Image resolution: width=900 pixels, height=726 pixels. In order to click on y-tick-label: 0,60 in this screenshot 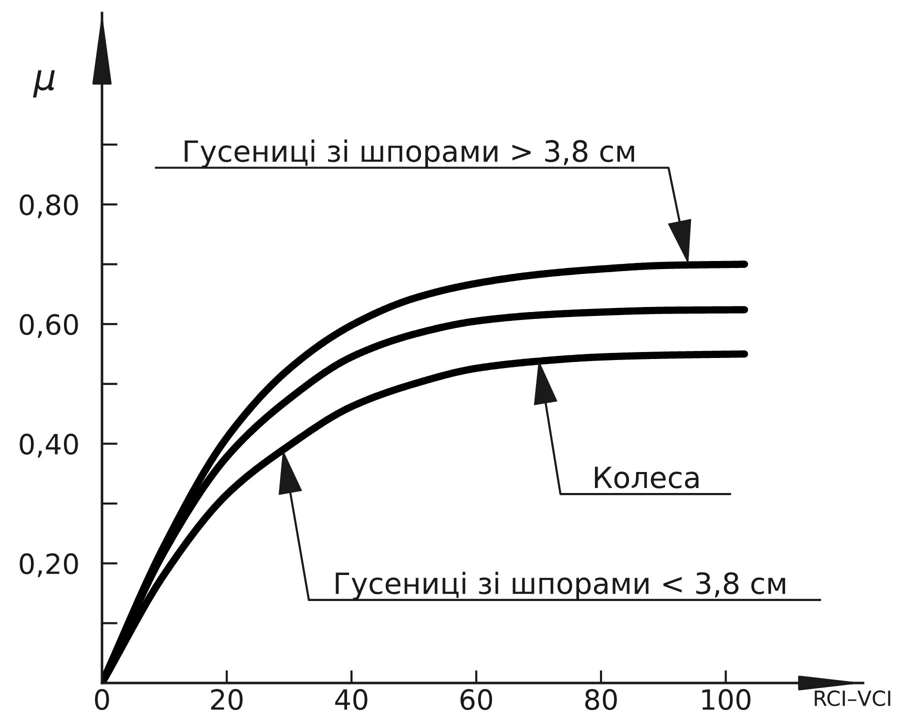, I will do `click(49, 326)`.